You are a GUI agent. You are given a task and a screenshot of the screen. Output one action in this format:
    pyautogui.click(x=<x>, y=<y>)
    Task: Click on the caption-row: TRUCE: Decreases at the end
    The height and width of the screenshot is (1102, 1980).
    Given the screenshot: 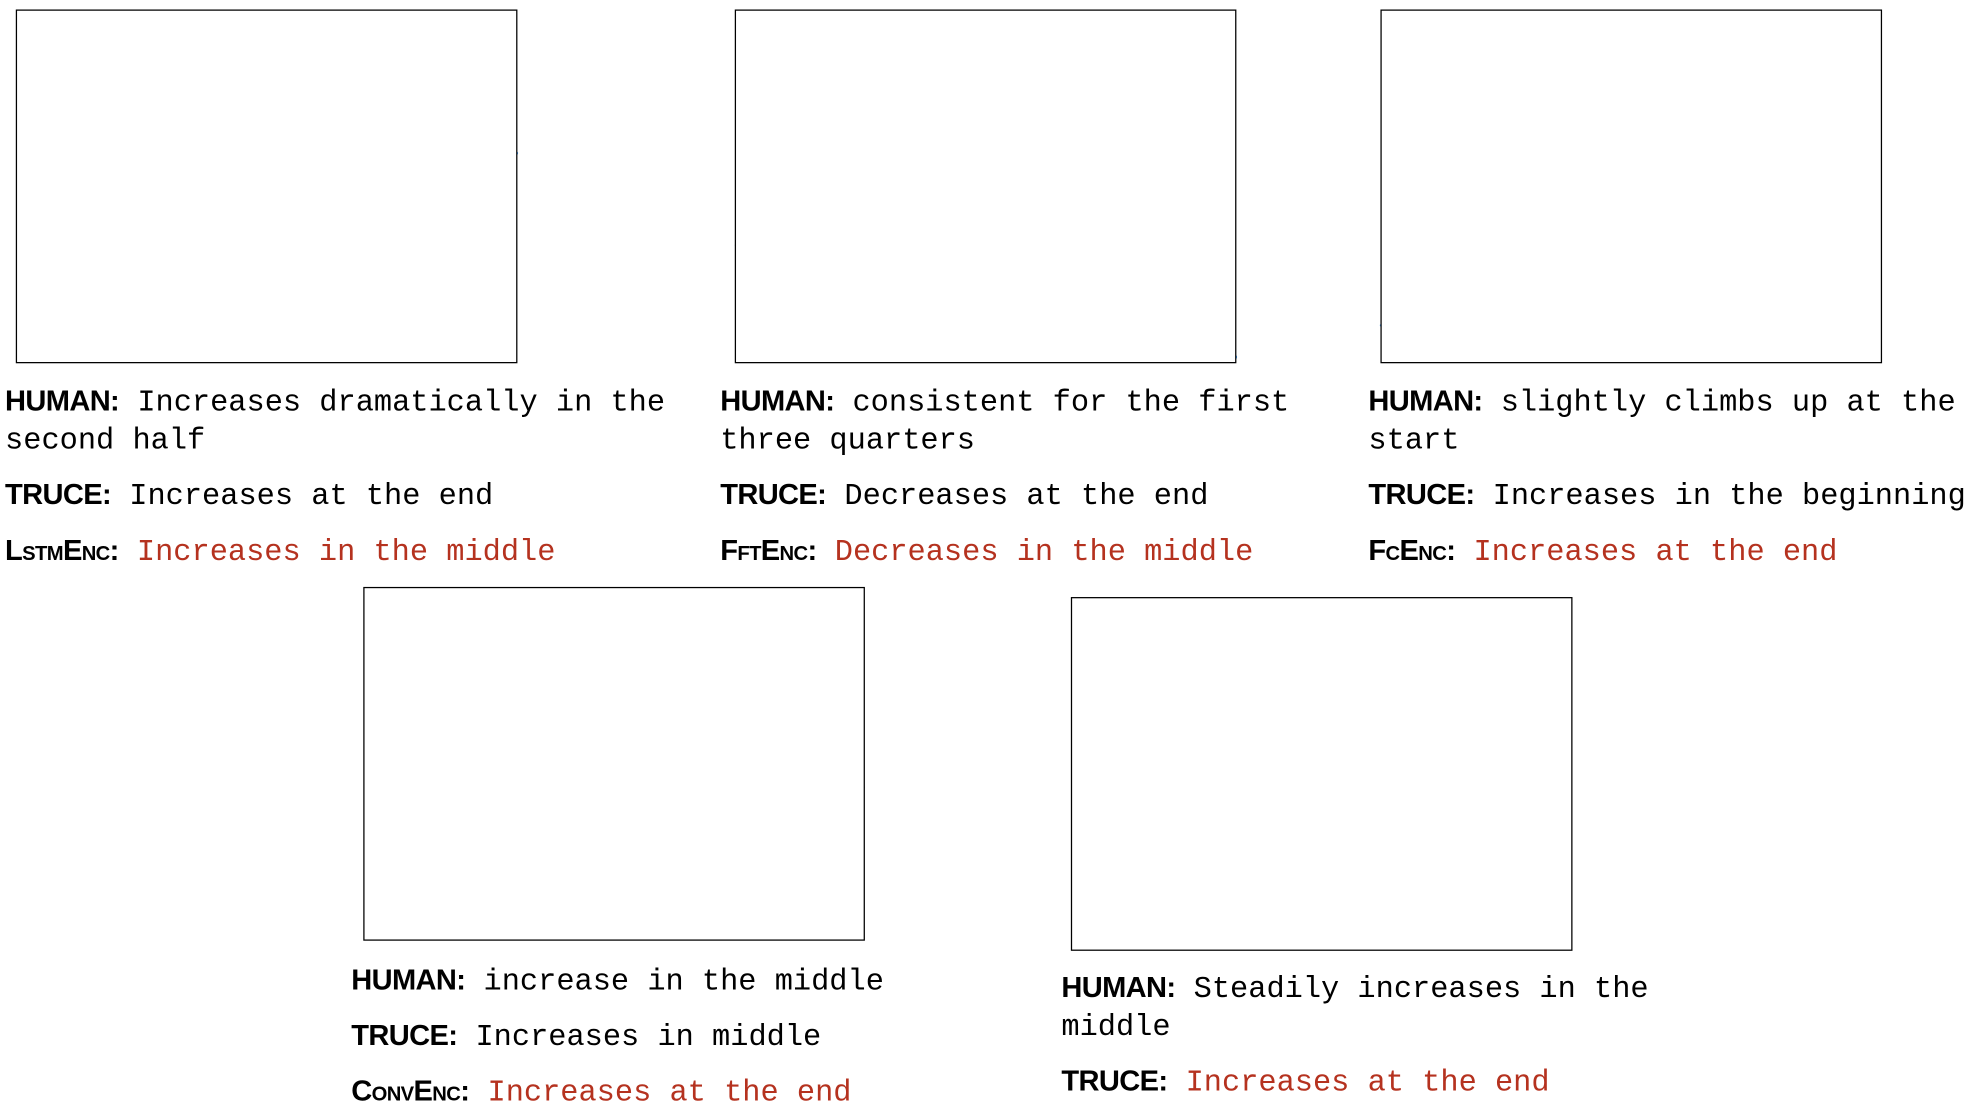 What is the action you would take?
    pyautogui.click(x=1029, y=496)
    